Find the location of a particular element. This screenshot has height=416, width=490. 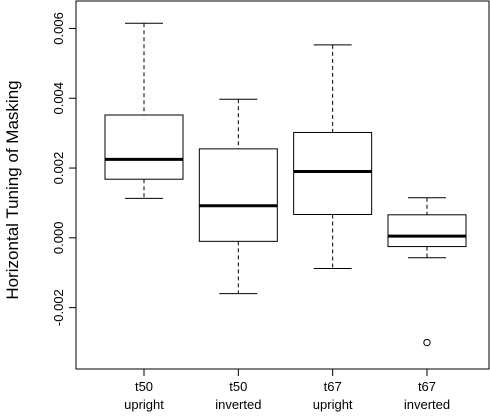

outlier-point is located at coordinates (427, 342).